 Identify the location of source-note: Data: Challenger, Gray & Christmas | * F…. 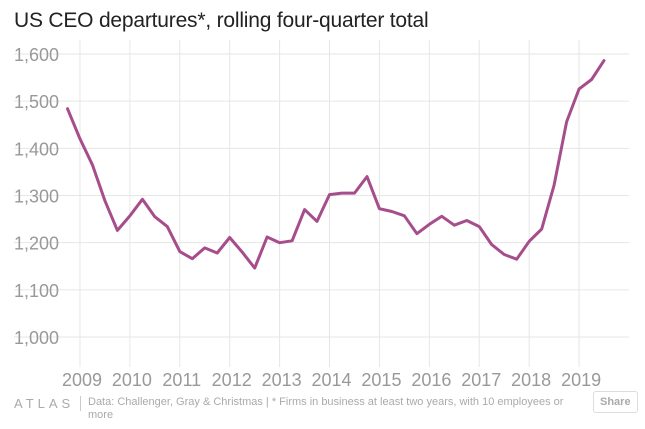
(326, 408).